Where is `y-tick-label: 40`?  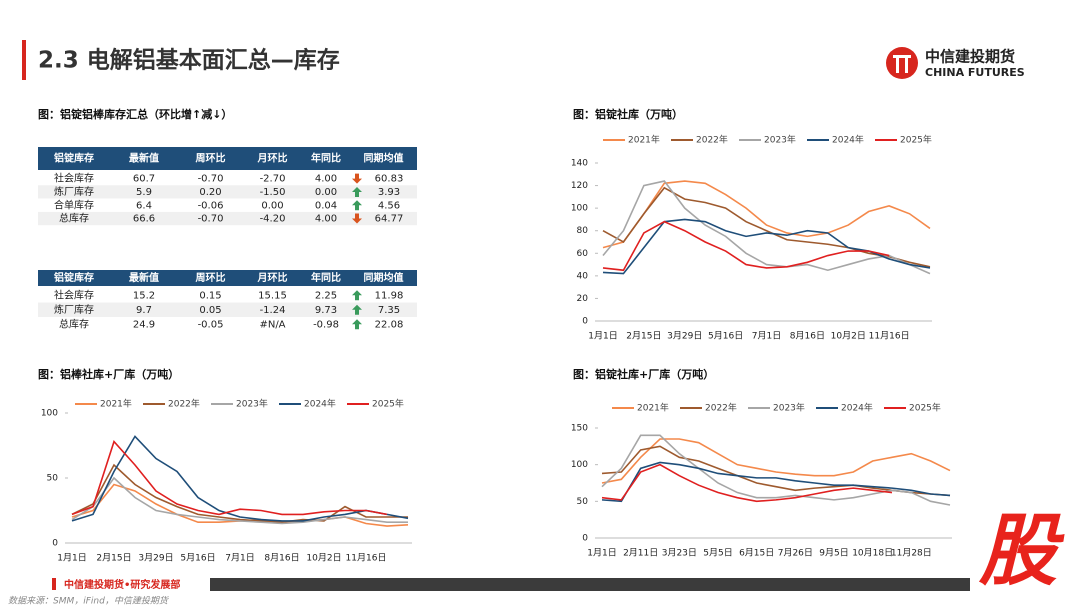
y-tick-label: 40 is located at coordinates (583, 276).